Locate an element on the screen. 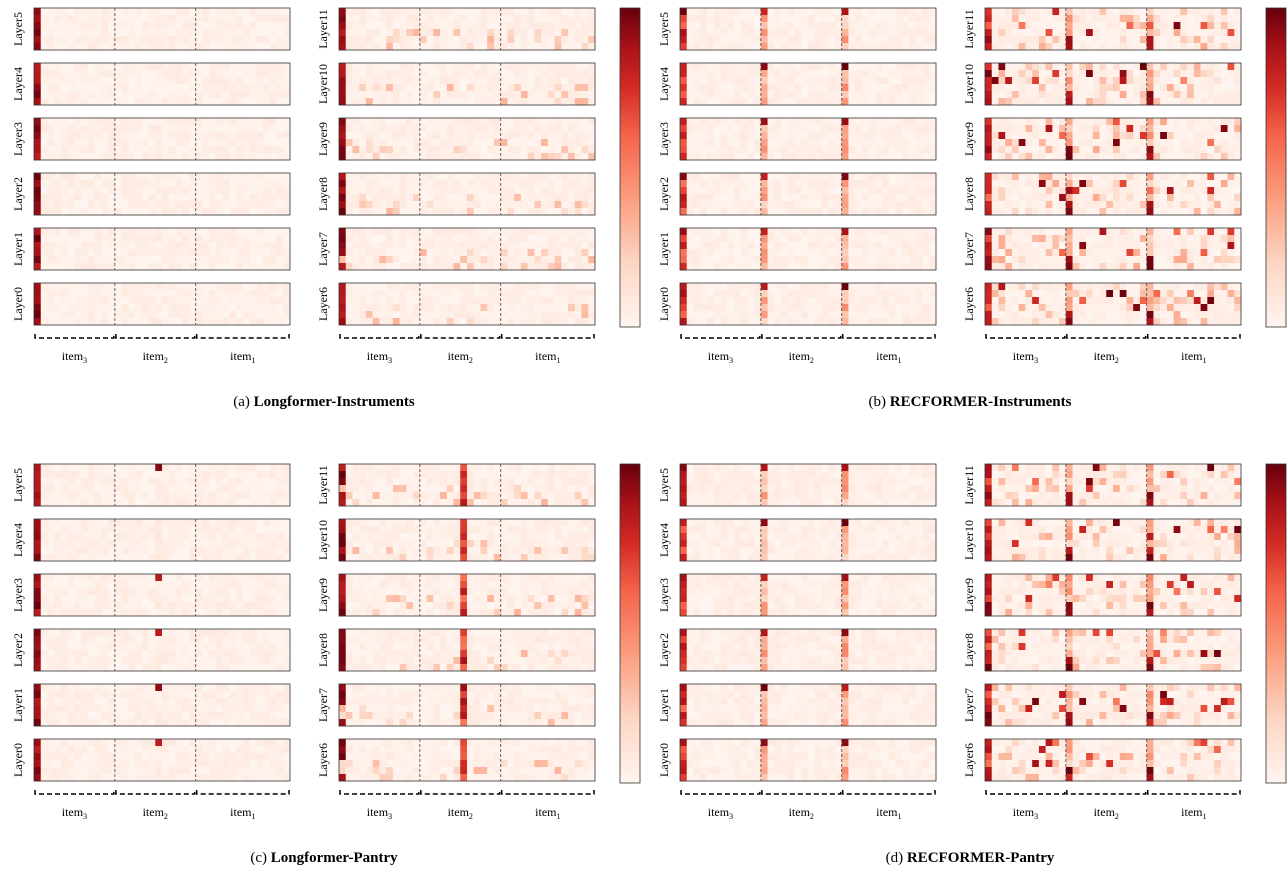 This screenshot has width=1288, height=869. heatmap-frame is located at coordinates (467, 194).